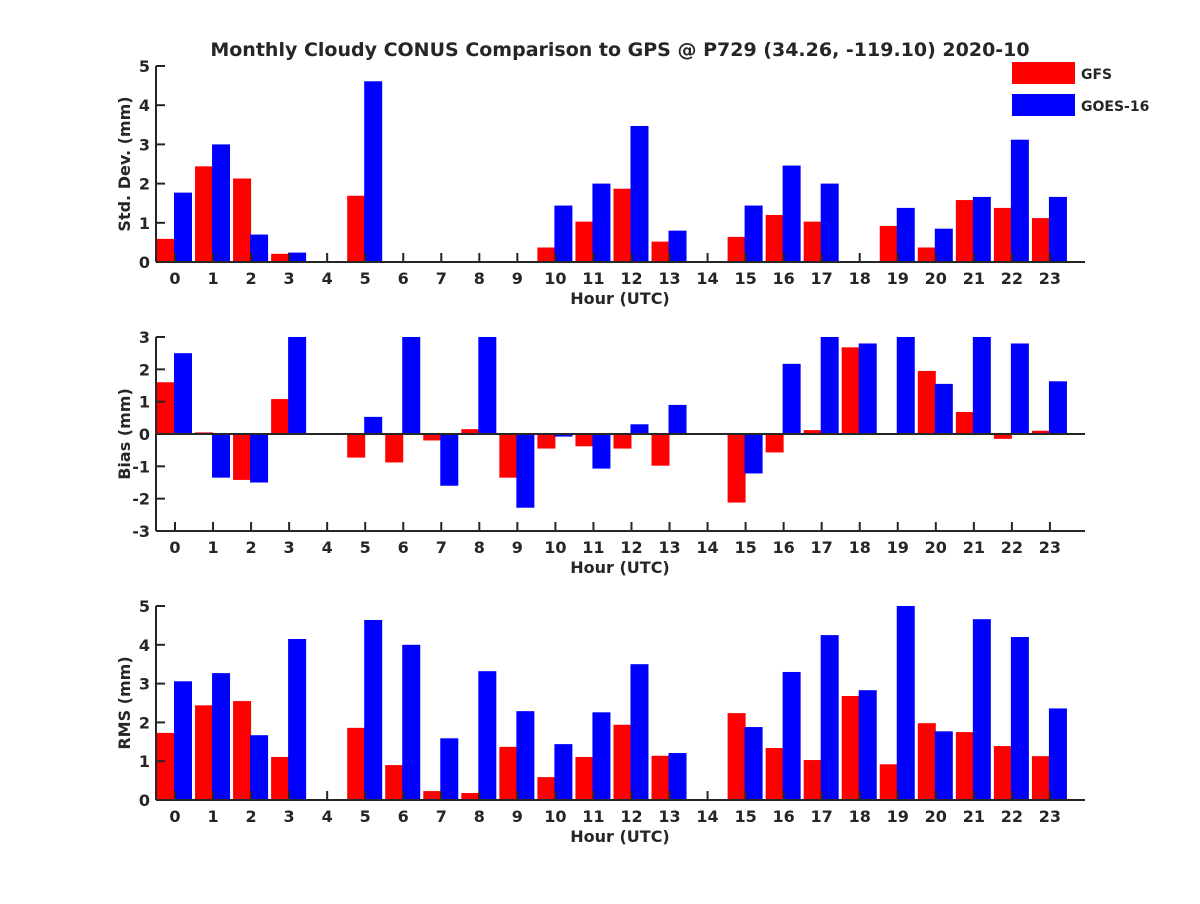  What do you see at coordinates (707, 547) in the screenshot?
I see `x-tick-label-bias: 14` at bounding box center [707, 547].